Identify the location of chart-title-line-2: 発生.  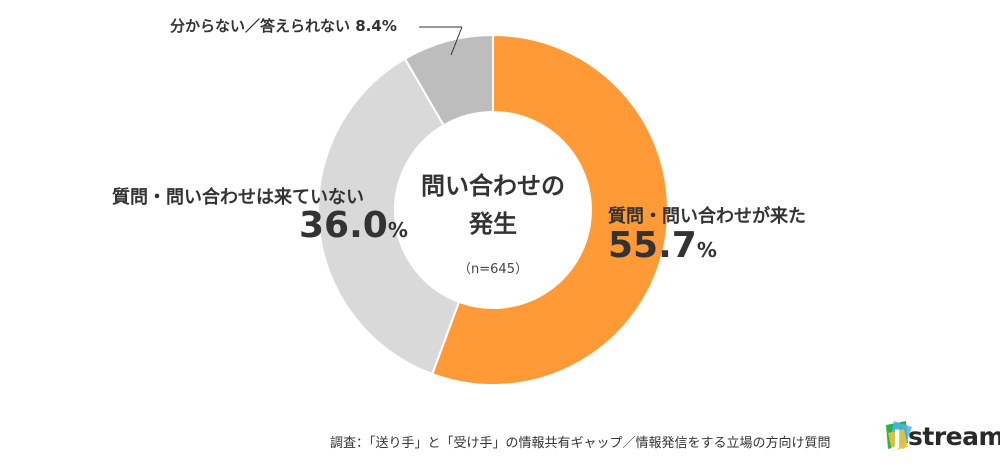
(493, 224).